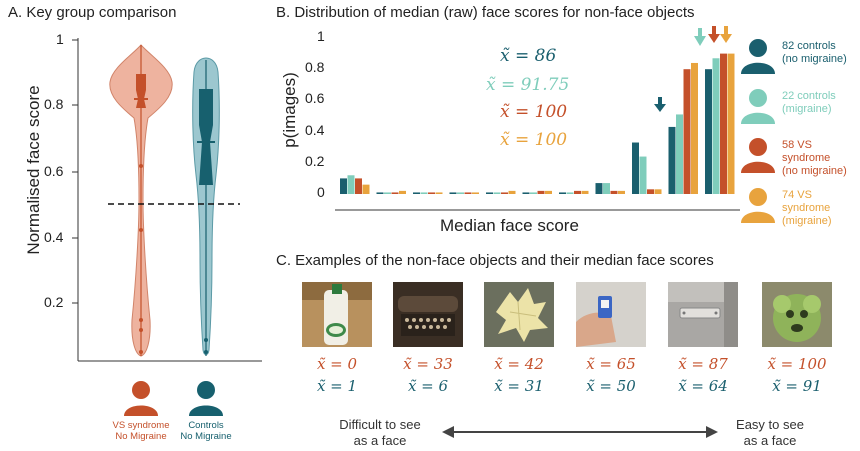 The width and height of the screenshot is (860, 451). Describe the element at coordinates (703, 386) in the screenshot. I see `example-score-controls: x̃ = 64` at that location.